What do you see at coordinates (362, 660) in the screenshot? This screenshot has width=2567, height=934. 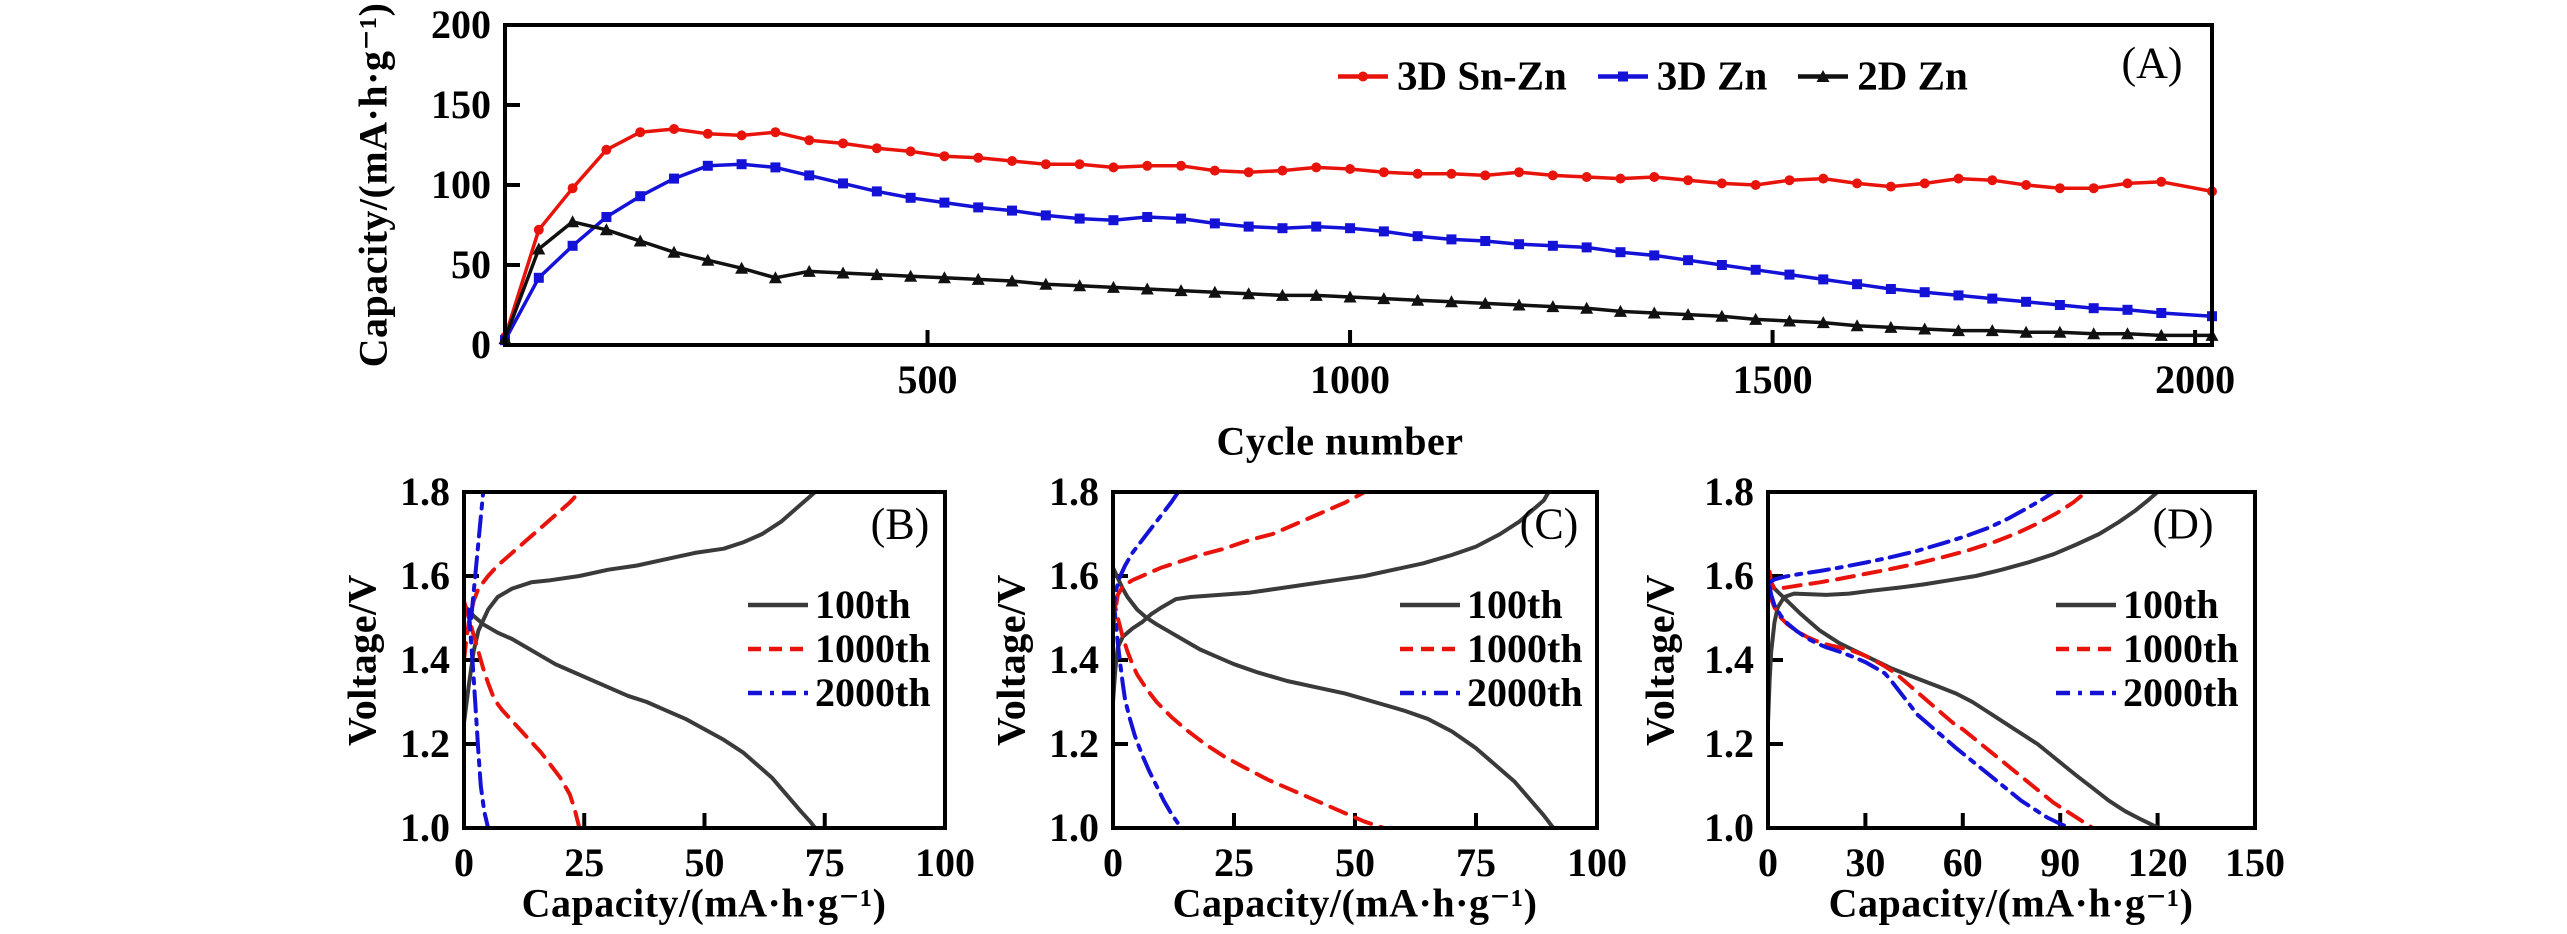 I see `panel-b-y-axis-title: Voltage/V` at bounding box center [362, 660].